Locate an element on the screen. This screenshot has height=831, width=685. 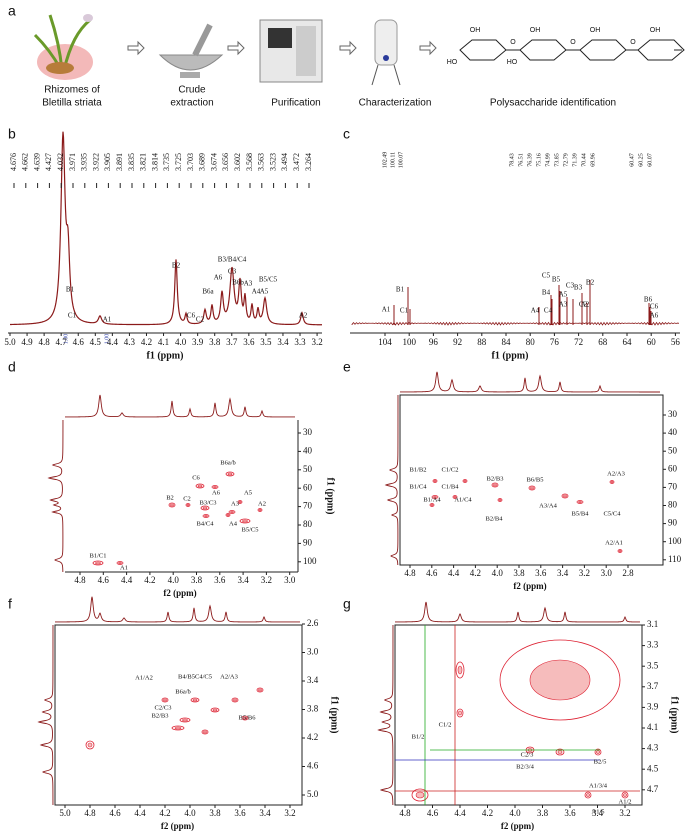
cross-peak-label: A5 is located at coordinates (248, 492).